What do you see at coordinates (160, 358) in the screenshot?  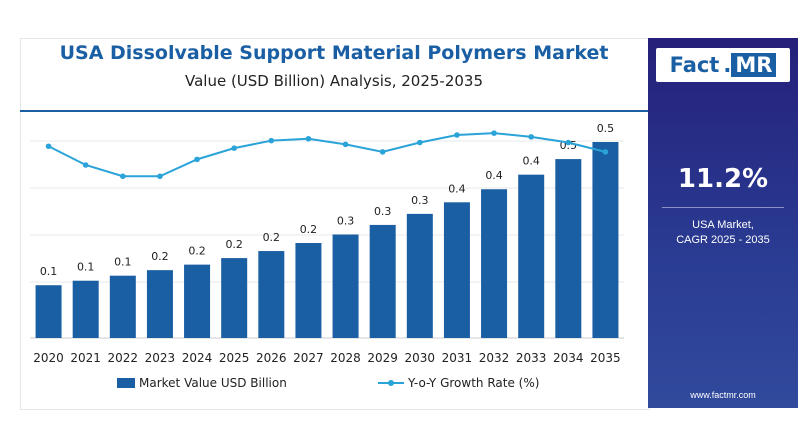 I see `x-tick-label: 2023` at bounding box center [160, 358].